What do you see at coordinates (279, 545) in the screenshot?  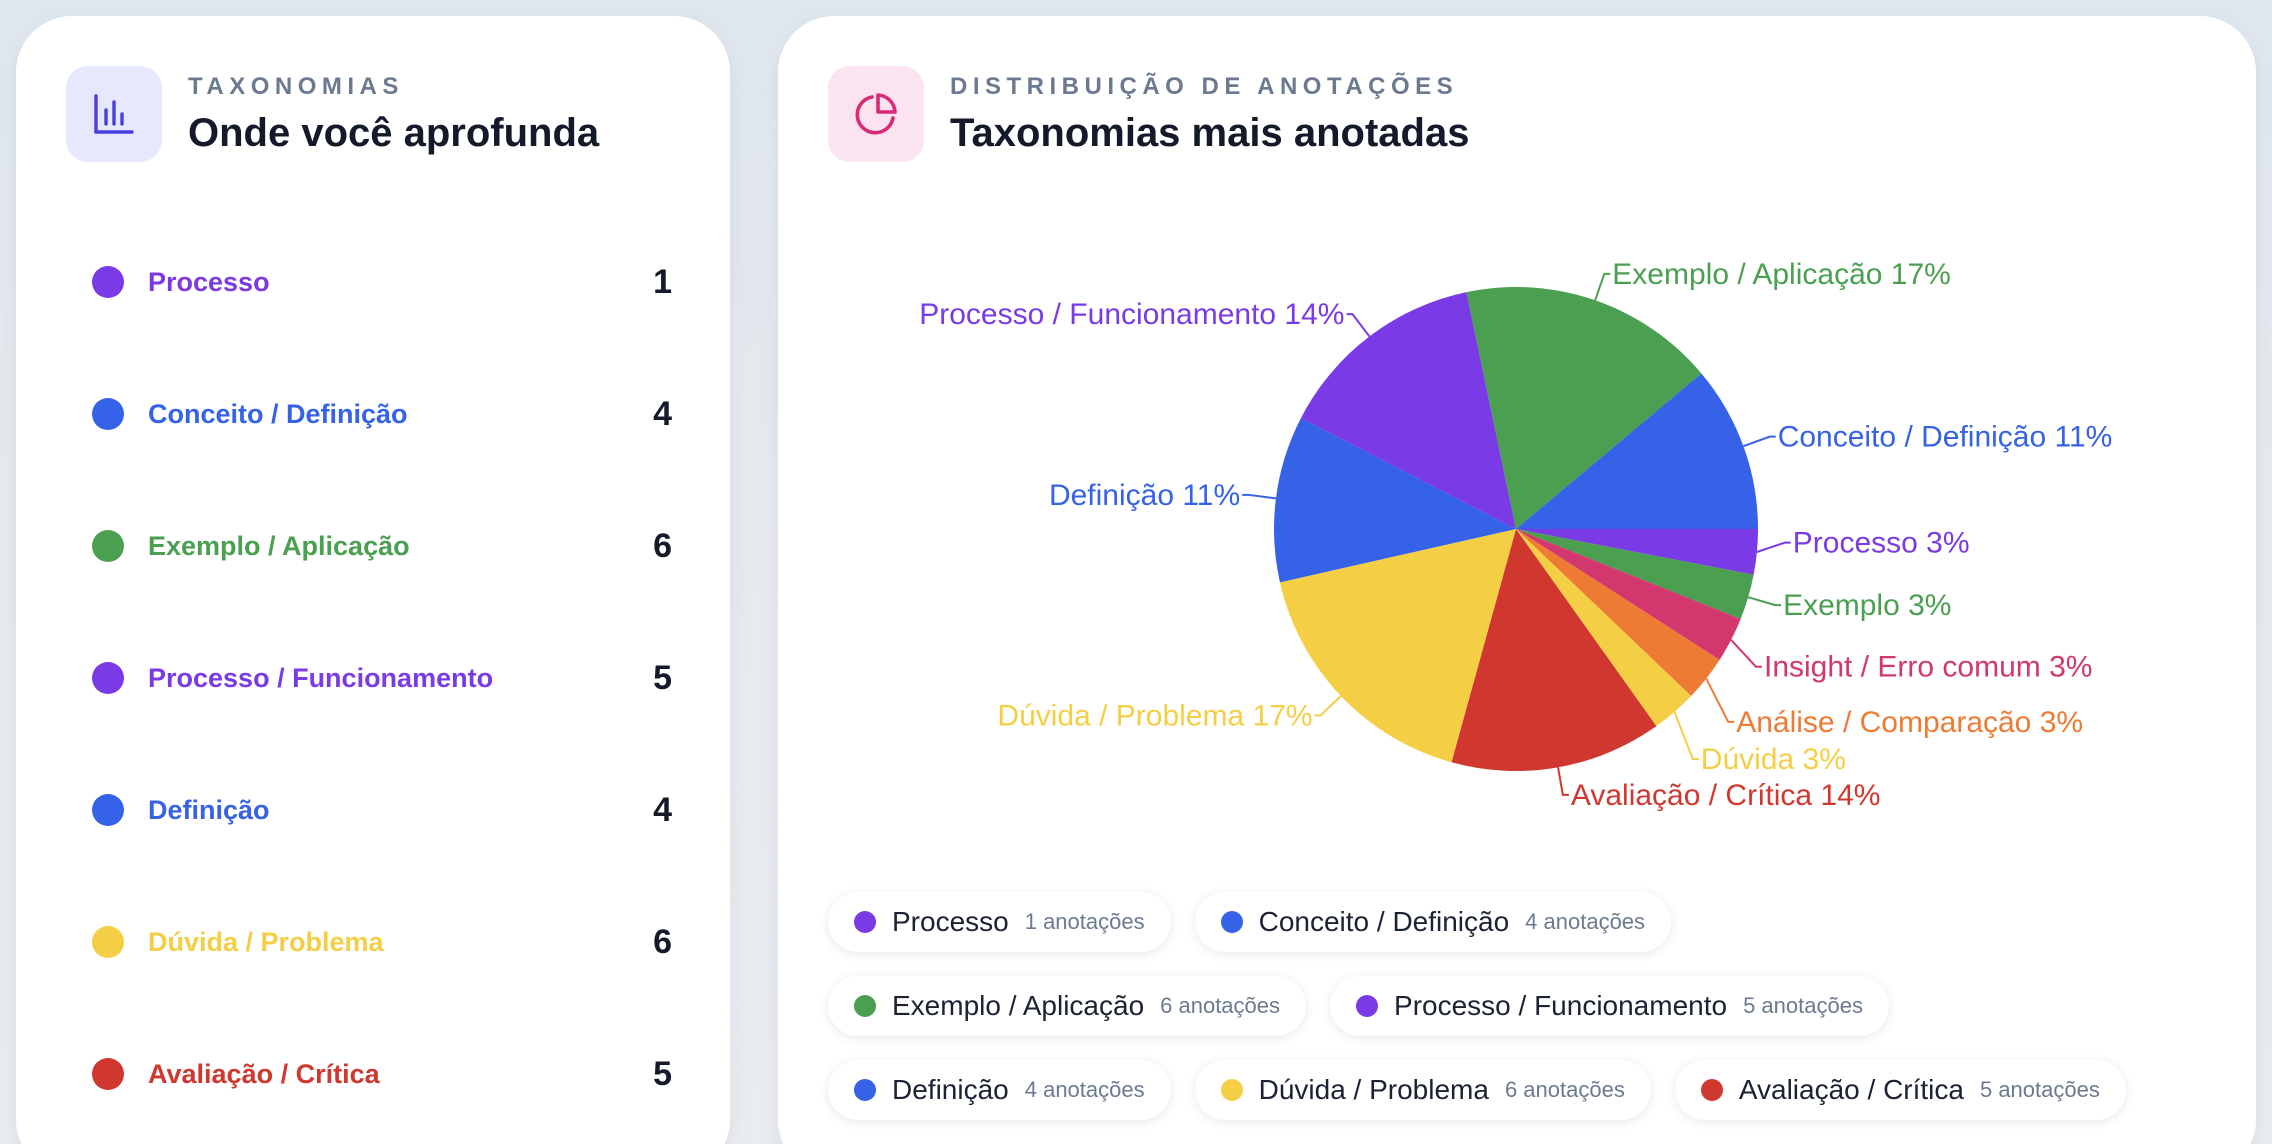 I see `taxonomy-label: Exemplo / Aplicação` at bounding box center [279, 545].